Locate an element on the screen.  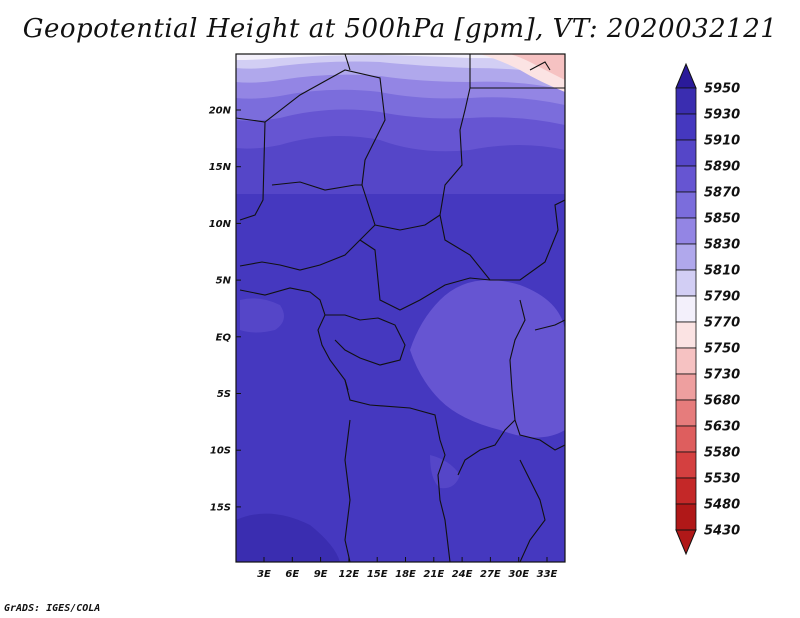
colorbar-level-label: 5580 is located at coordinates (722, 453).